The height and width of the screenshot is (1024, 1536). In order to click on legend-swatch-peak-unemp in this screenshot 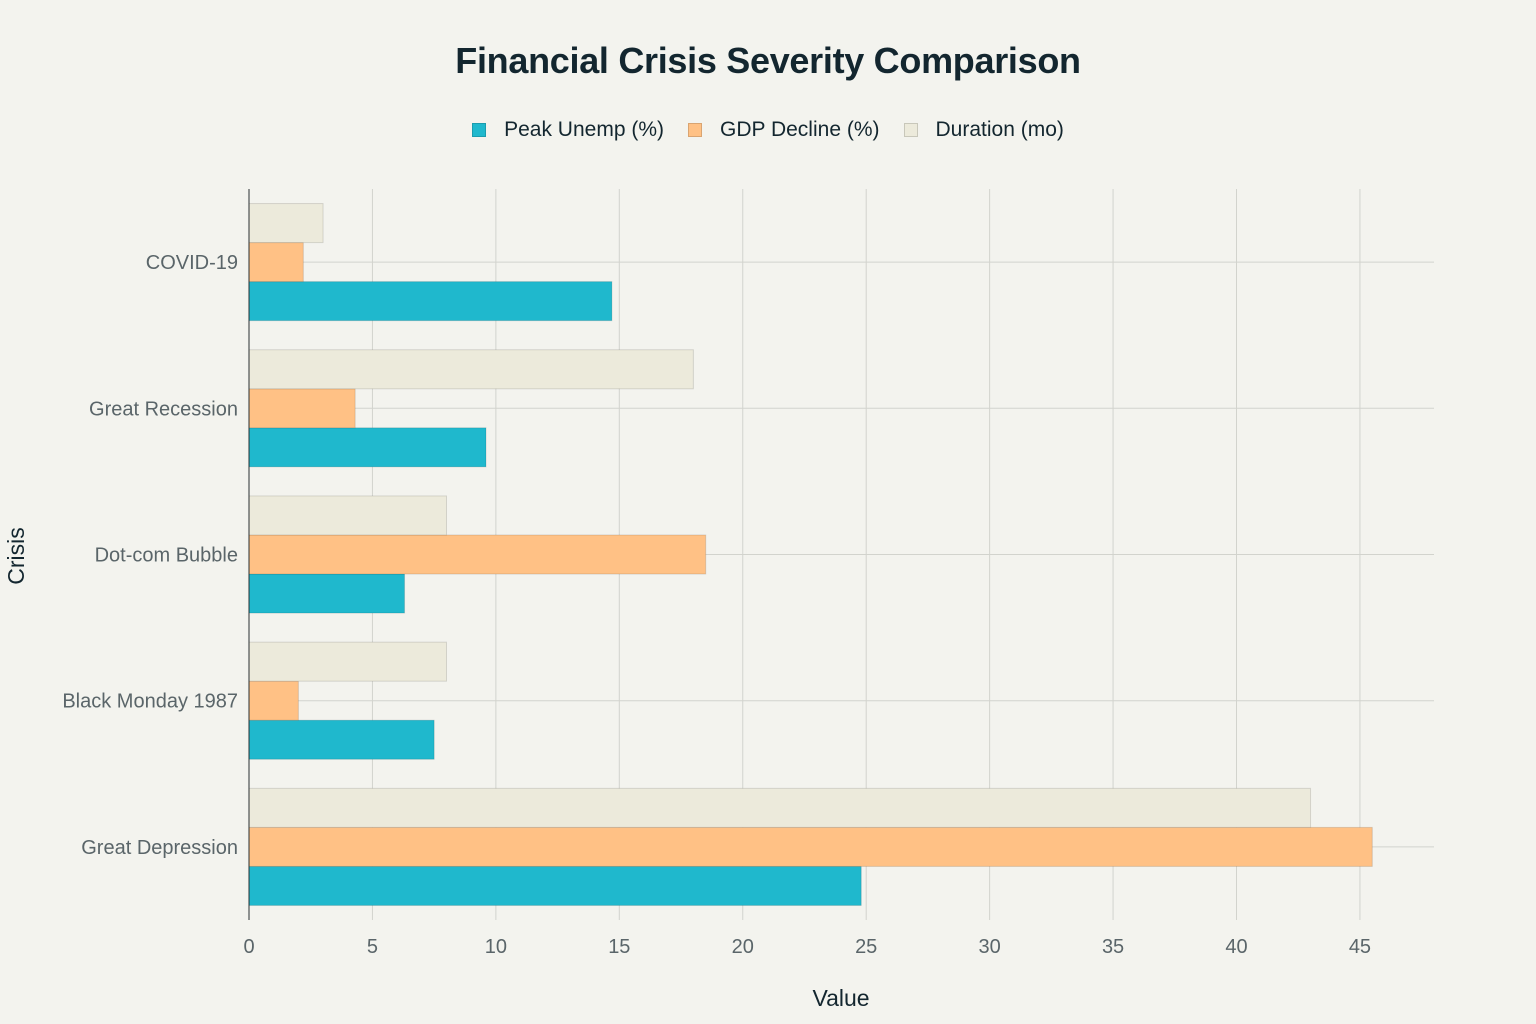, I will do `click(479, 130)`.